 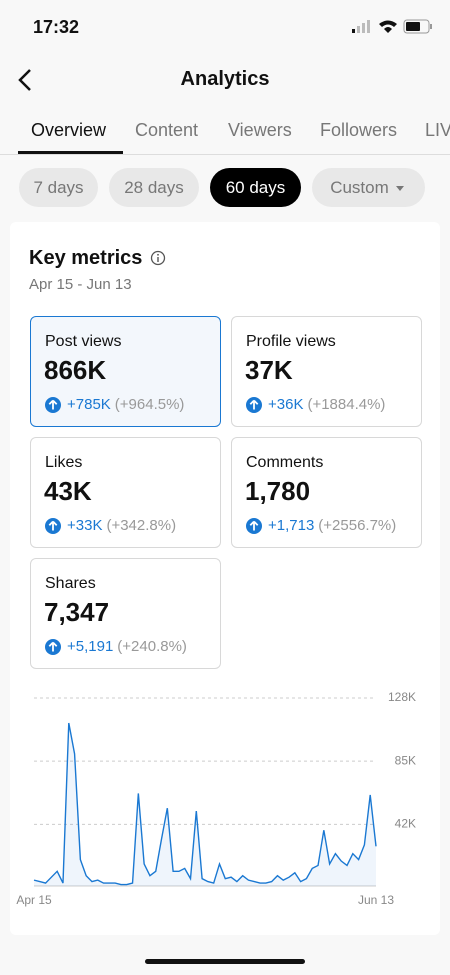 What do you see at coordinates (68, 491) in the screenshot?
I see `metric-value: 43K` at bounding box center [68, 491].